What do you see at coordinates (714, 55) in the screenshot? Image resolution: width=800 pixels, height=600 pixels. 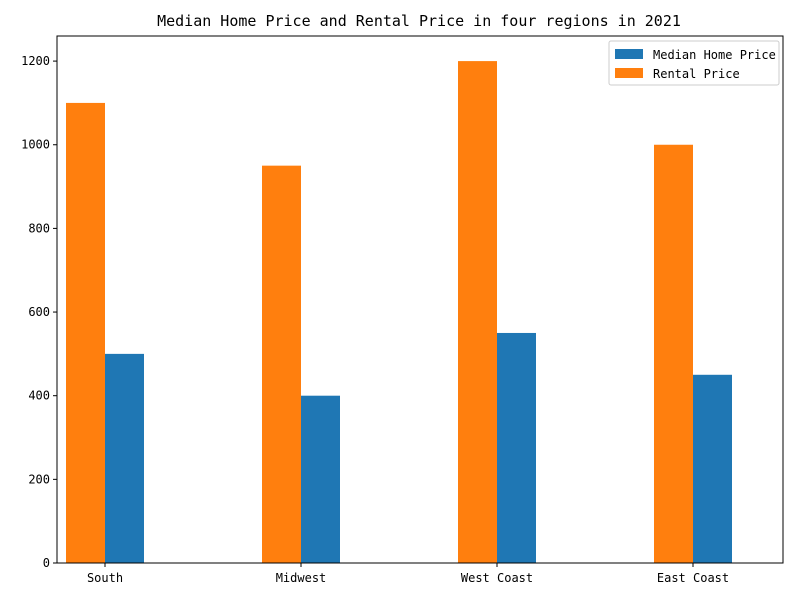 I see `legend-label-median-home-price: Median Home Price` at bounding box center [714, 55].